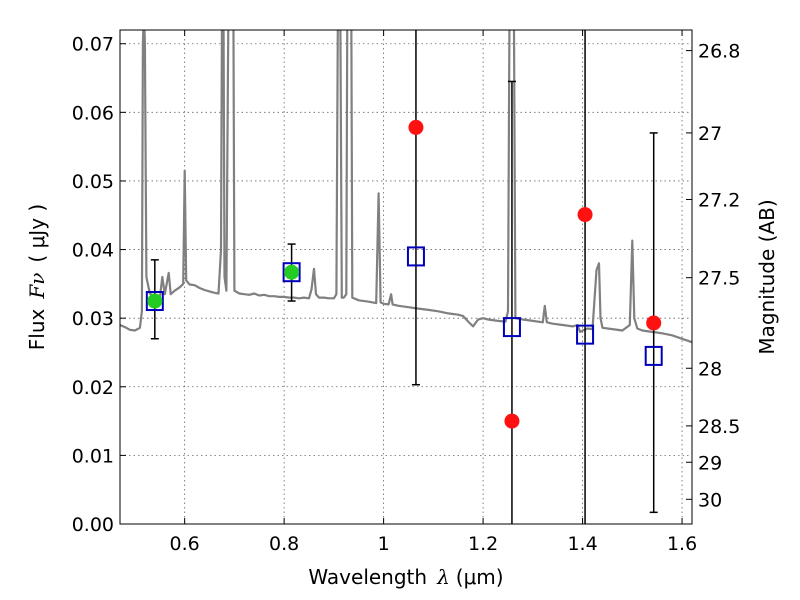 This screenshot has width=800, height=600. I want to click on x-tick-label: 1.2, so click(483, 544).